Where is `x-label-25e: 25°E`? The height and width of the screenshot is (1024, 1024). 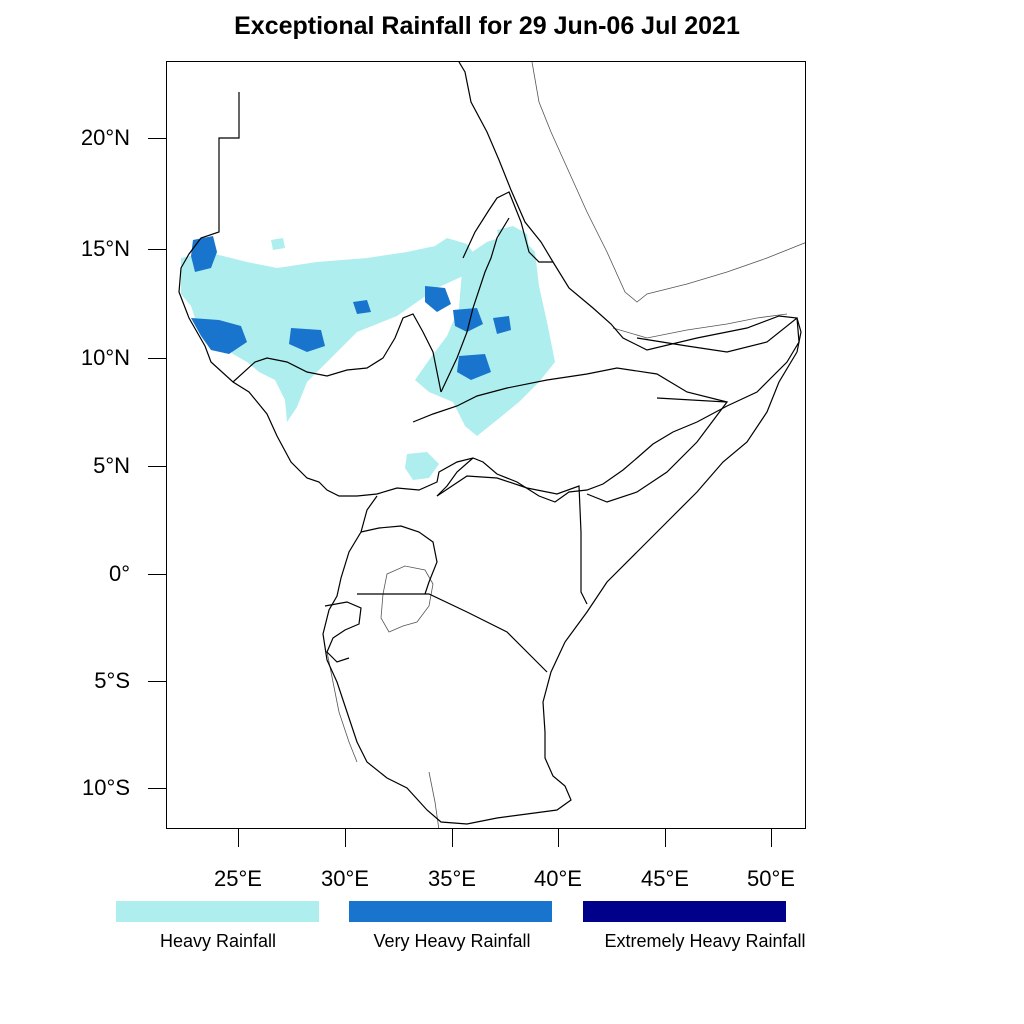
x-label-25e: 25°E is located at coordinates (238, 878).